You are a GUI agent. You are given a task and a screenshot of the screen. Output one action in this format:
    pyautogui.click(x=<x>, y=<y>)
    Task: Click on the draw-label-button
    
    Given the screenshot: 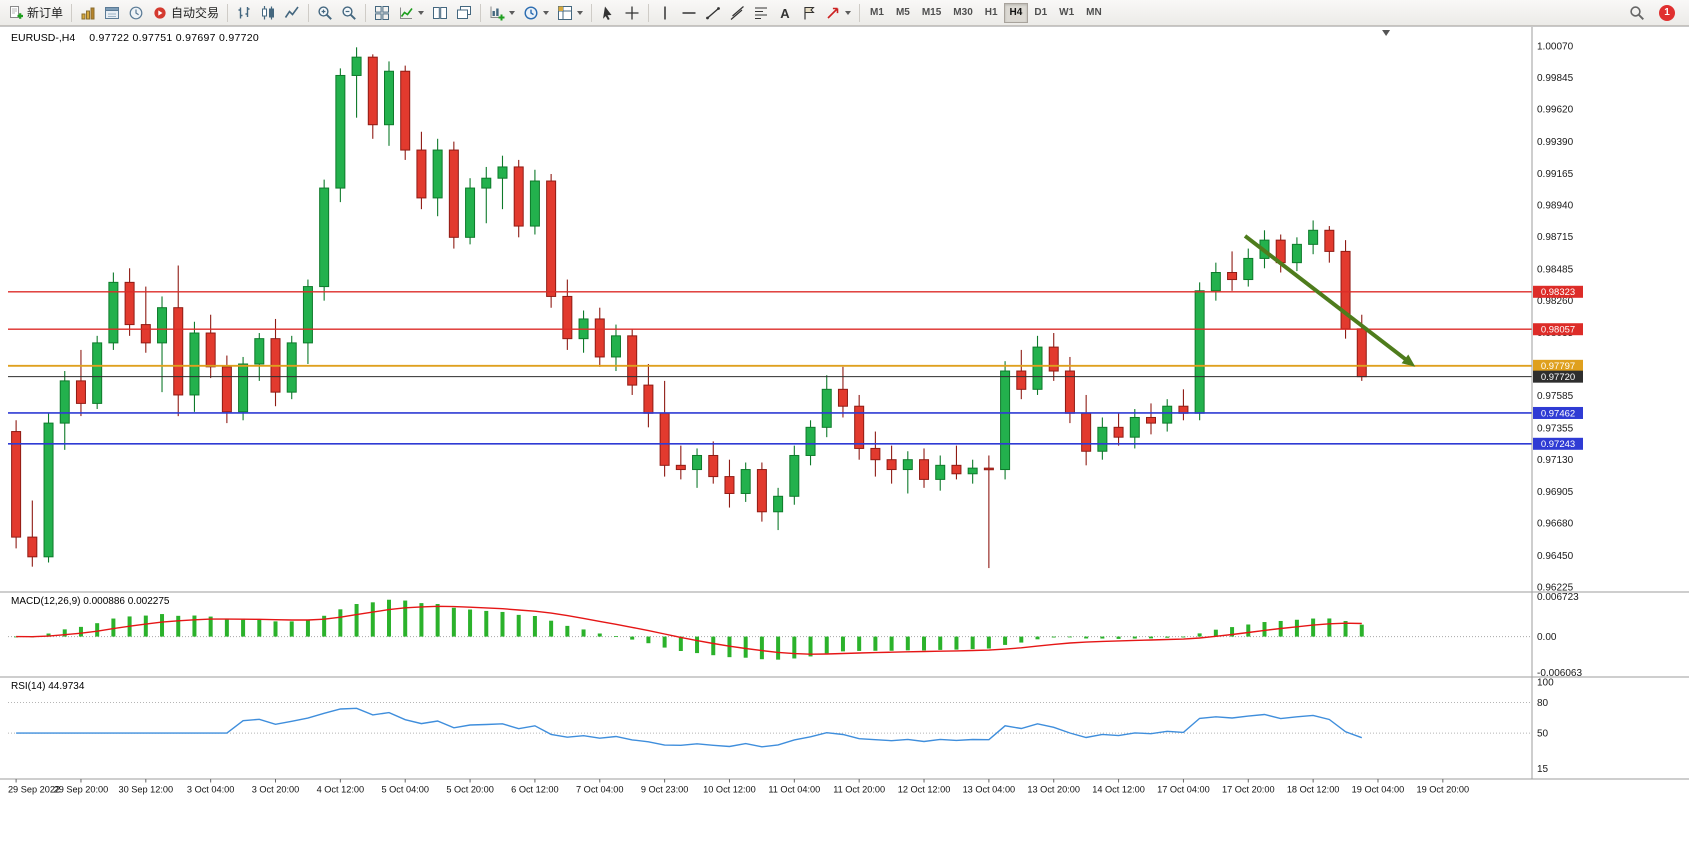 What is the action you would take?
    pyautogui.click(x=809, y=13)
    